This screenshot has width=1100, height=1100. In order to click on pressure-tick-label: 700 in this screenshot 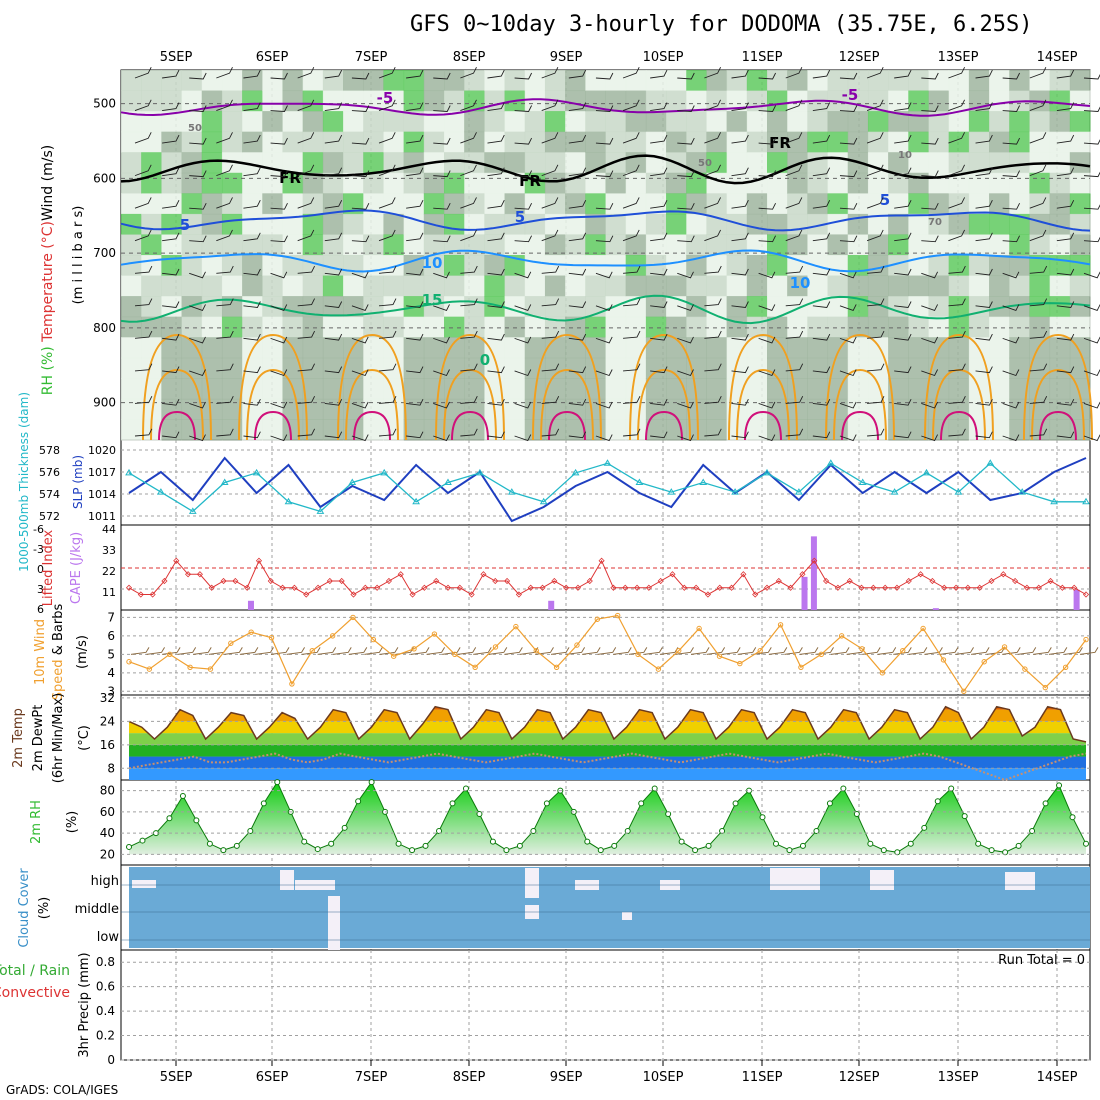, I will do `click(104, 253)`.